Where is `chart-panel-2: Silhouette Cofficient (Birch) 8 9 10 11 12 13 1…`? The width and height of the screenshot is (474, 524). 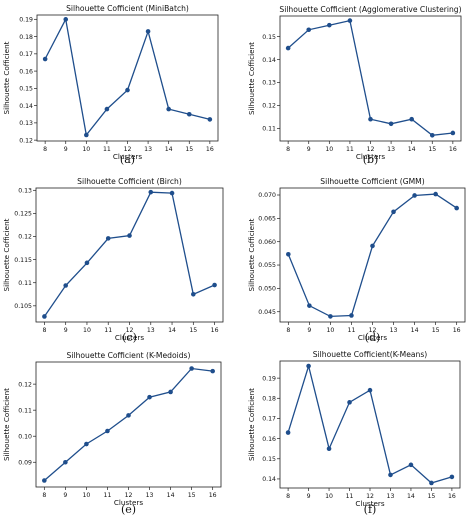 chart-panel-2: Silhouette Cofficient (Birch) 8 9 10 11 12 13 1… is located at coordinates (113, 260).